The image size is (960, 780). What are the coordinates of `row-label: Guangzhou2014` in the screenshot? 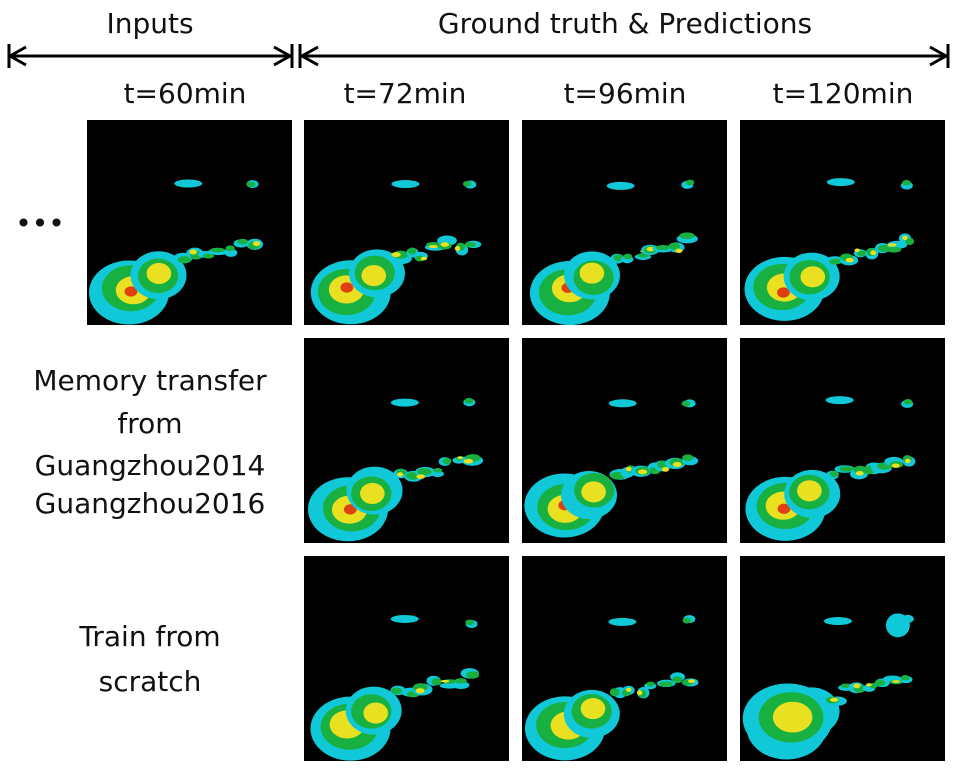 It's located at (150, 465).